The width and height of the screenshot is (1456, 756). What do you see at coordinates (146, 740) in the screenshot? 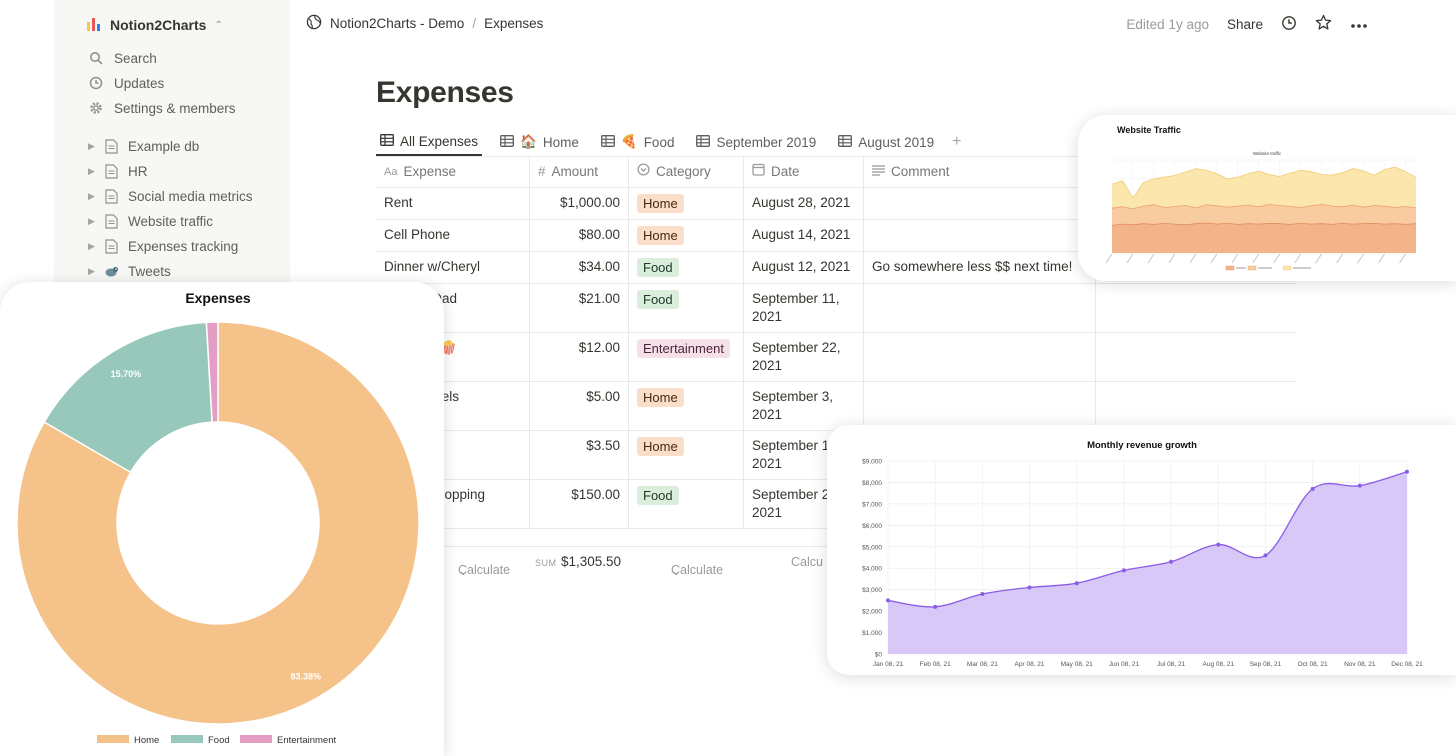
I see `legend-label-home: Home` at bounding box center [146, 740].